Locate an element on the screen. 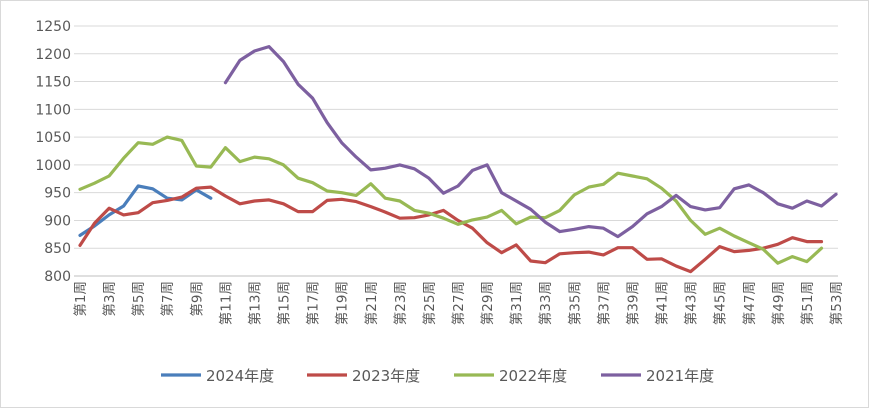  x-tick-label: 第33周 is located at coordinates (545, 303).